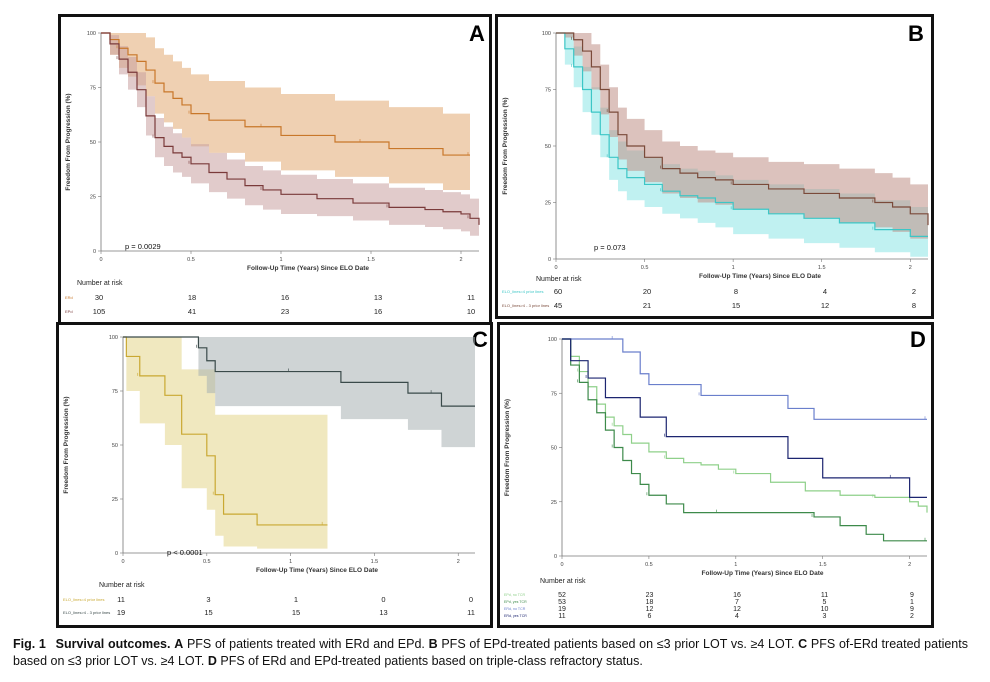 Image resolution: width=990 pixels, height=682 pixels. What do you see at coordinates (192, 297) in the screenshot?
I see `risk-count: 18` at bounding box center [192, 297].